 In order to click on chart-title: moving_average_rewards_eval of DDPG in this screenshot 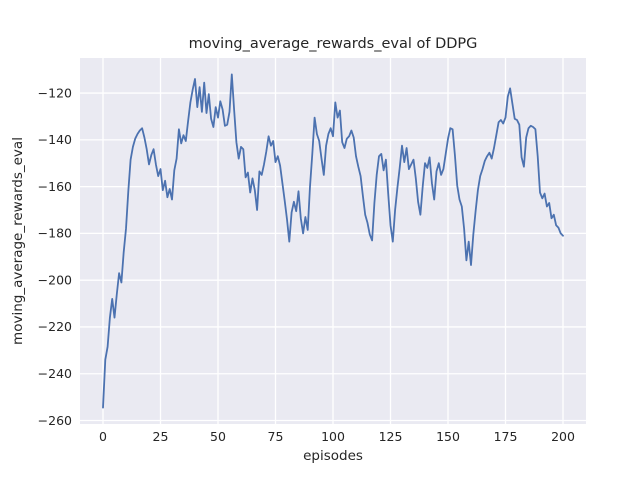, I will do `click(333, 44)`.